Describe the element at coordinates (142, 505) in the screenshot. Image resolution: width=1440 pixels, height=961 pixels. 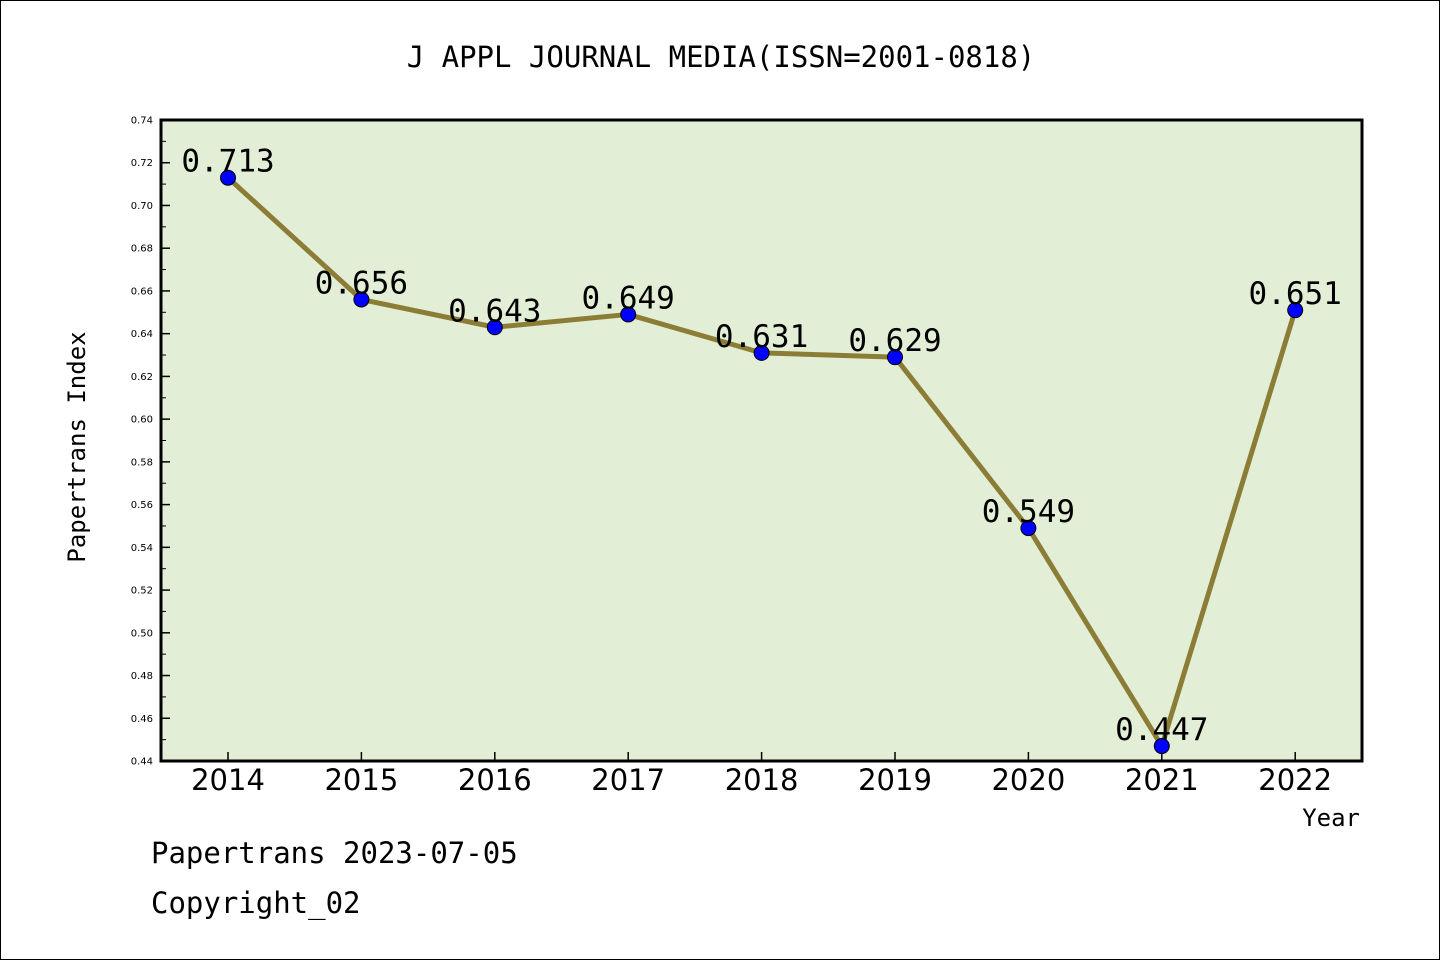
I see `y-tick-label: 0.56` at that location.